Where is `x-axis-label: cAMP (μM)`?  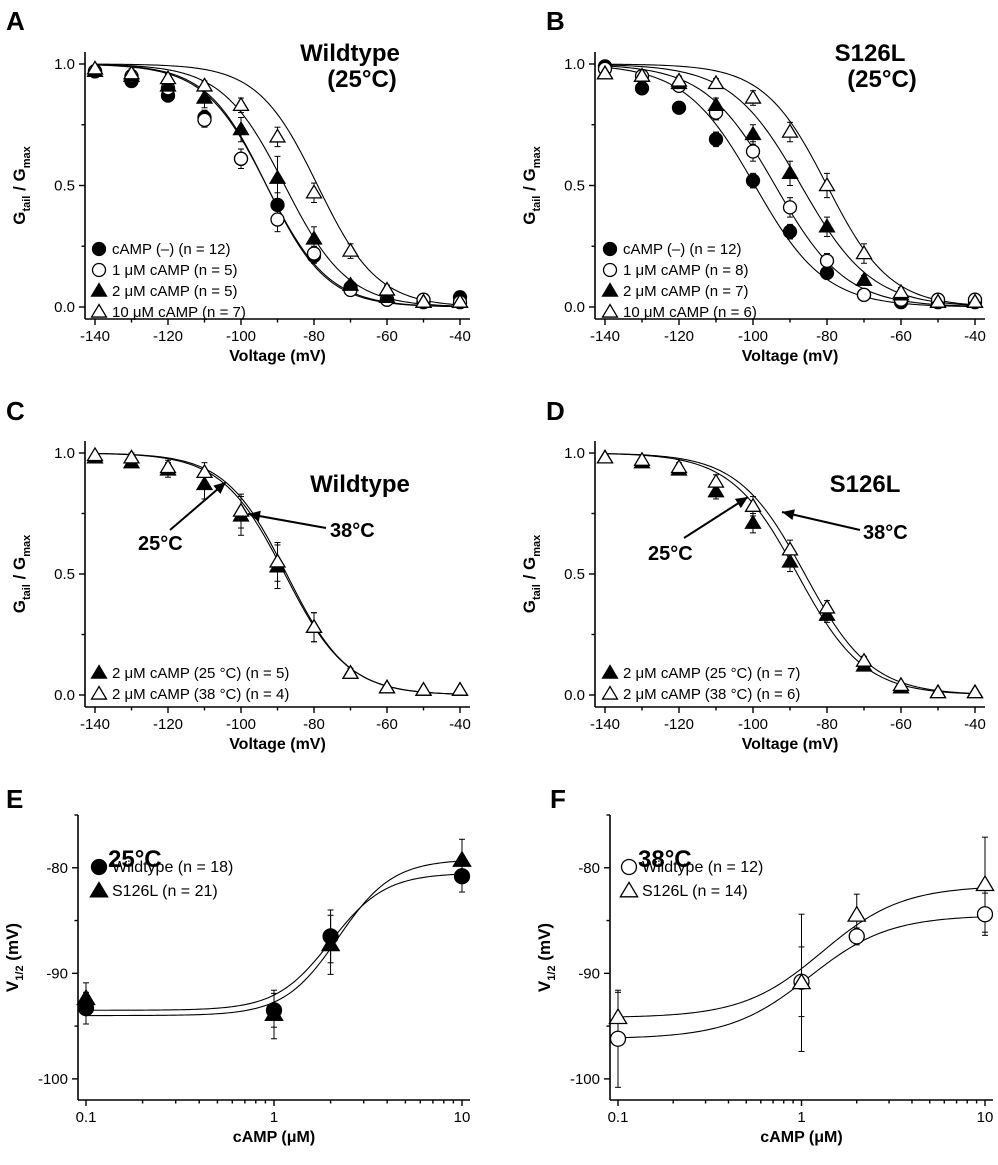
x-axis-label: cAMP (μM) is located at coordinates (801, 1137).